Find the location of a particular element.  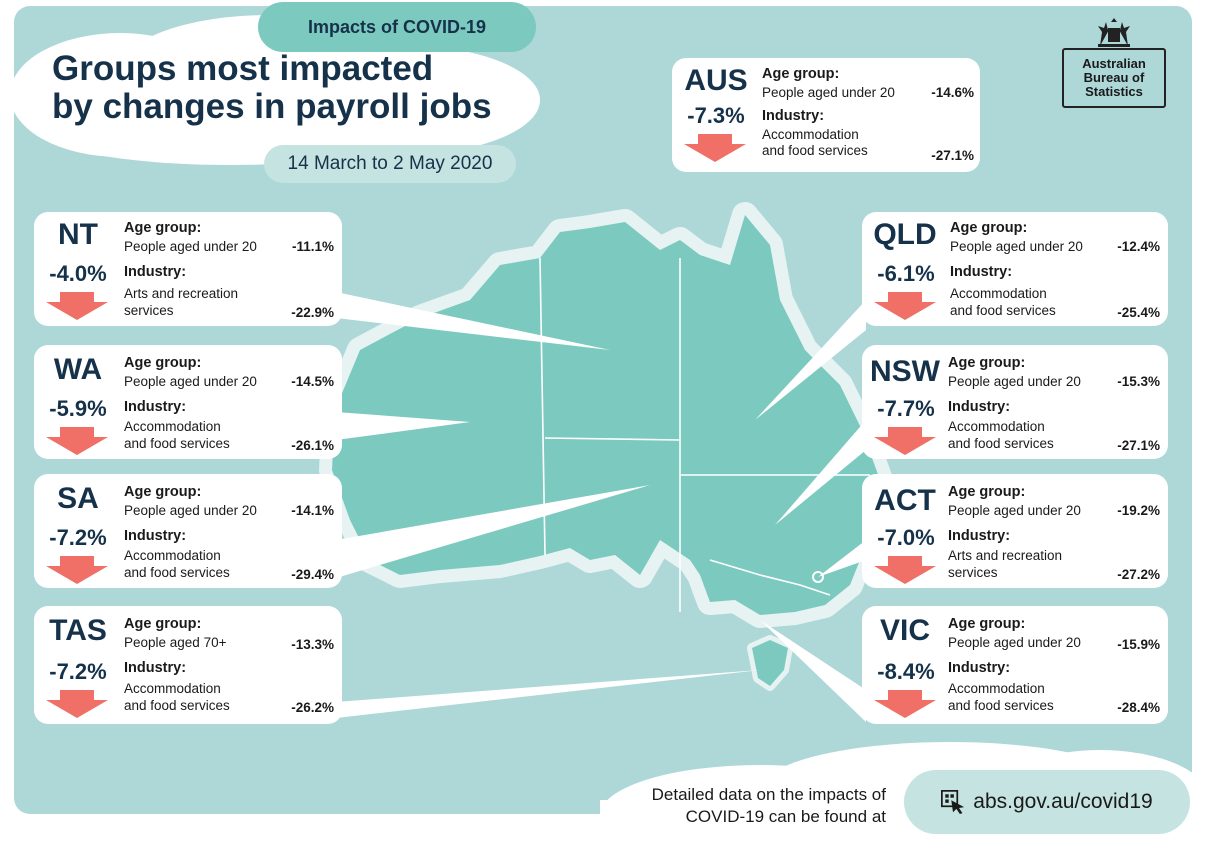

region-code: TAS is located at coordinates (78, 630).